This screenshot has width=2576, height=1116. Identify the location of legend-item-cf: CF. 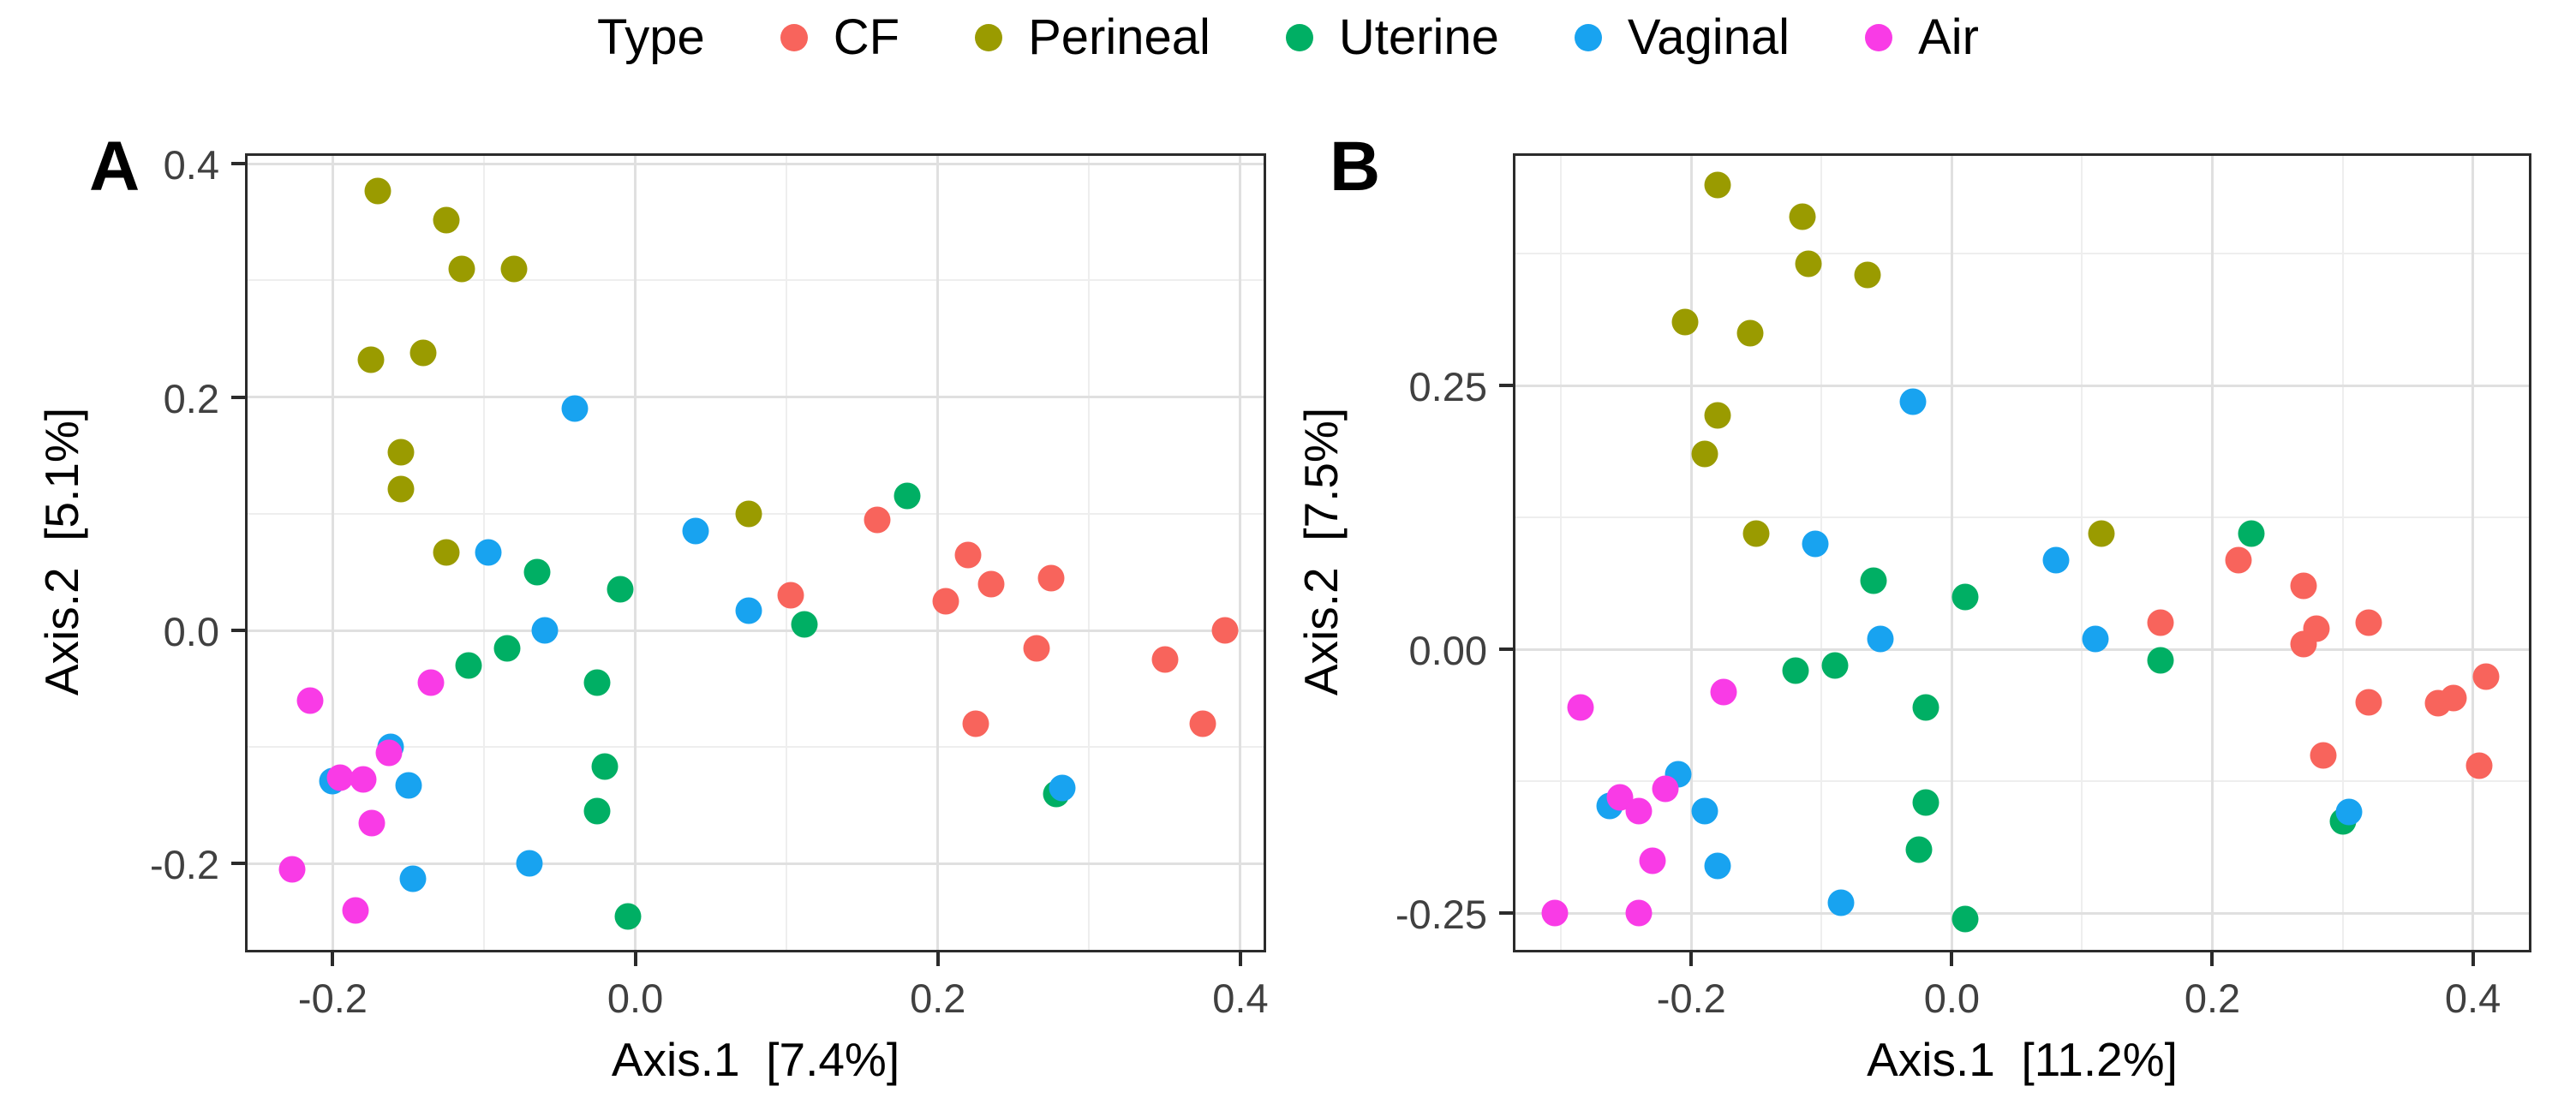
(840, 37).